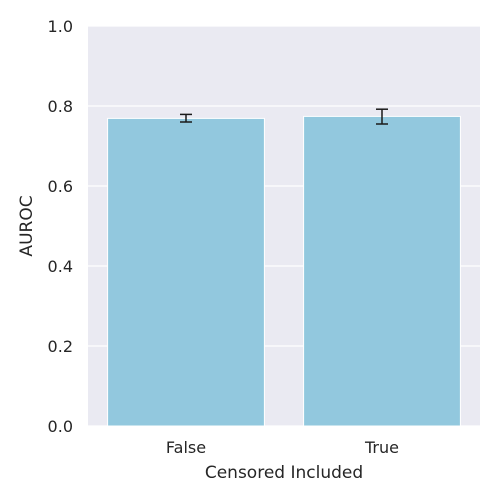 The height and width of the screenshot is (500, 500). Describe the element at coordinates (284, 473) in the screenshot. I see `x-axis-label: Censored Included` at that location.